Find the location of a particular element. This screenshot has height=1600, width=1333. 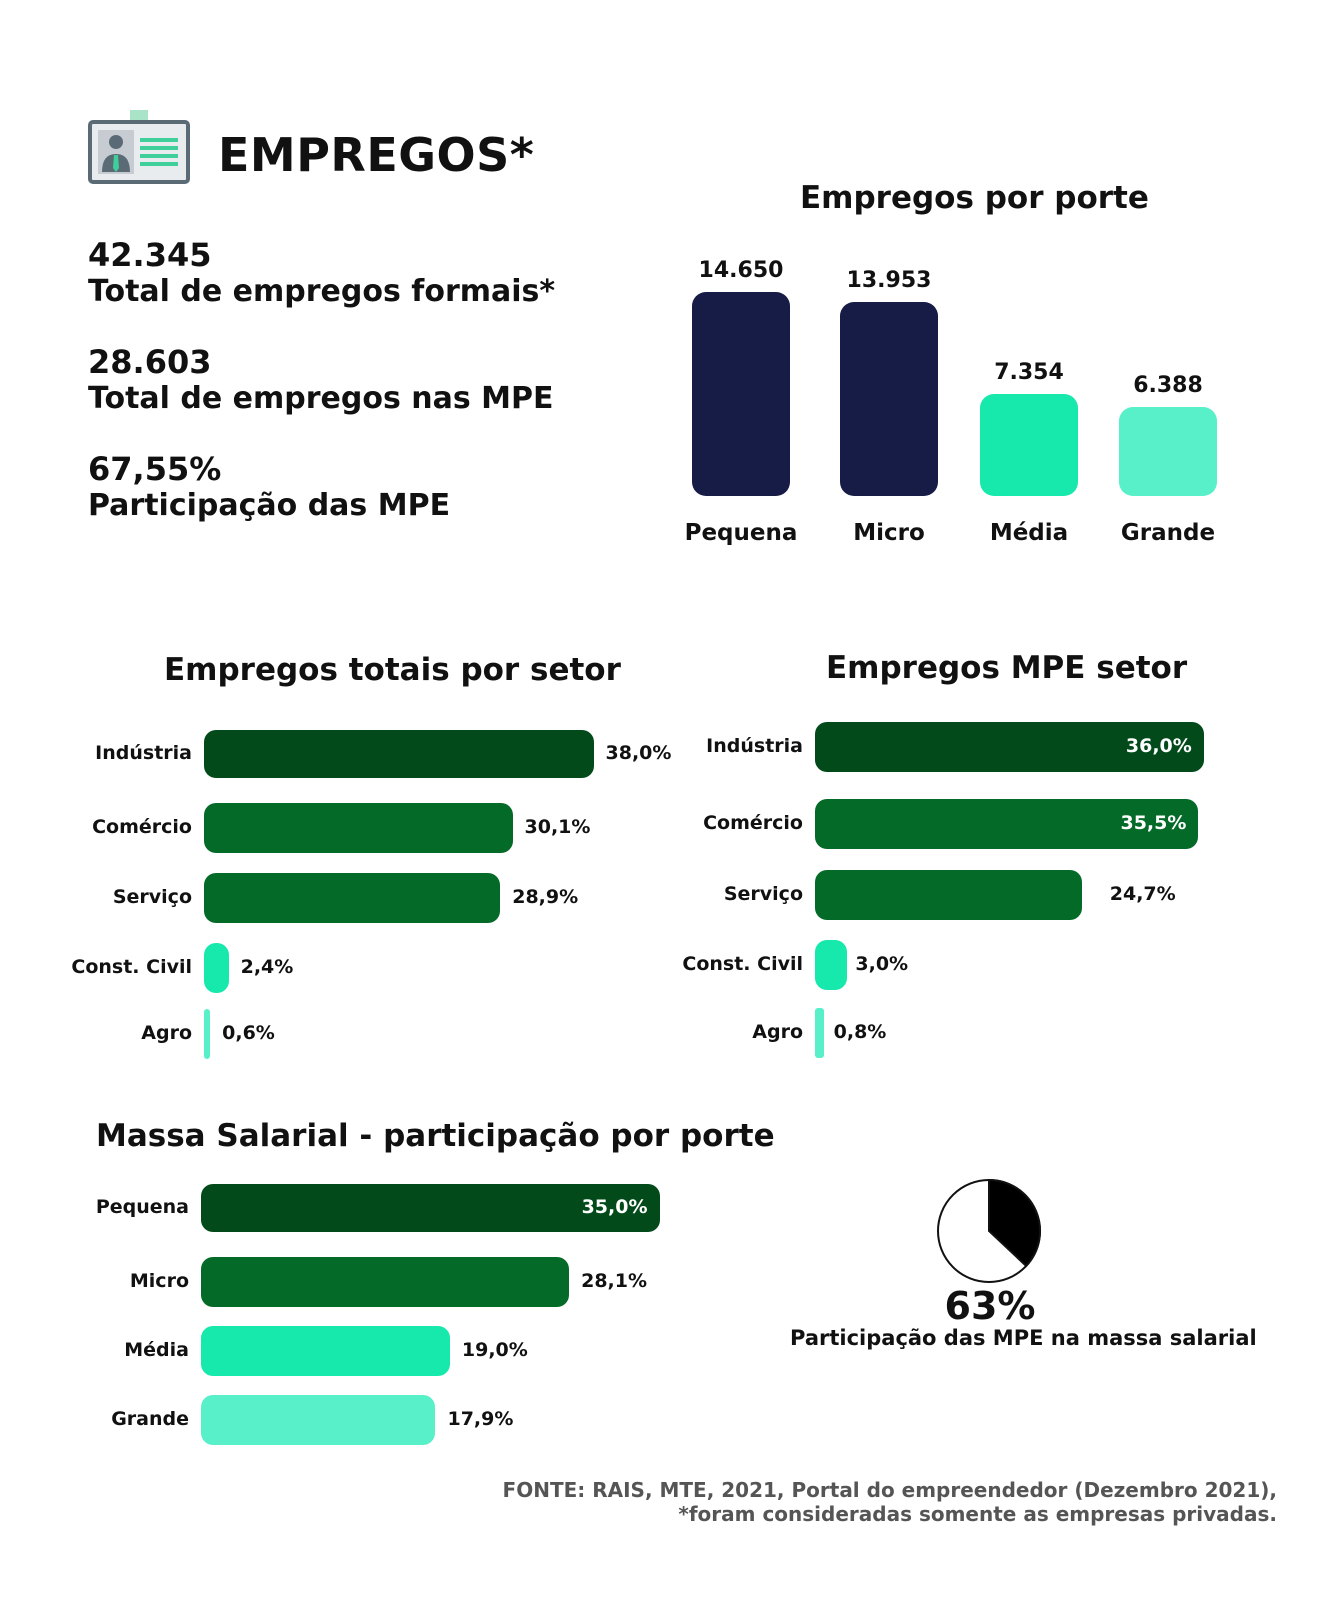

stat-empregos-mpe: 28.603 Total de empregos nas MPE is located at coordinates (321, 379).